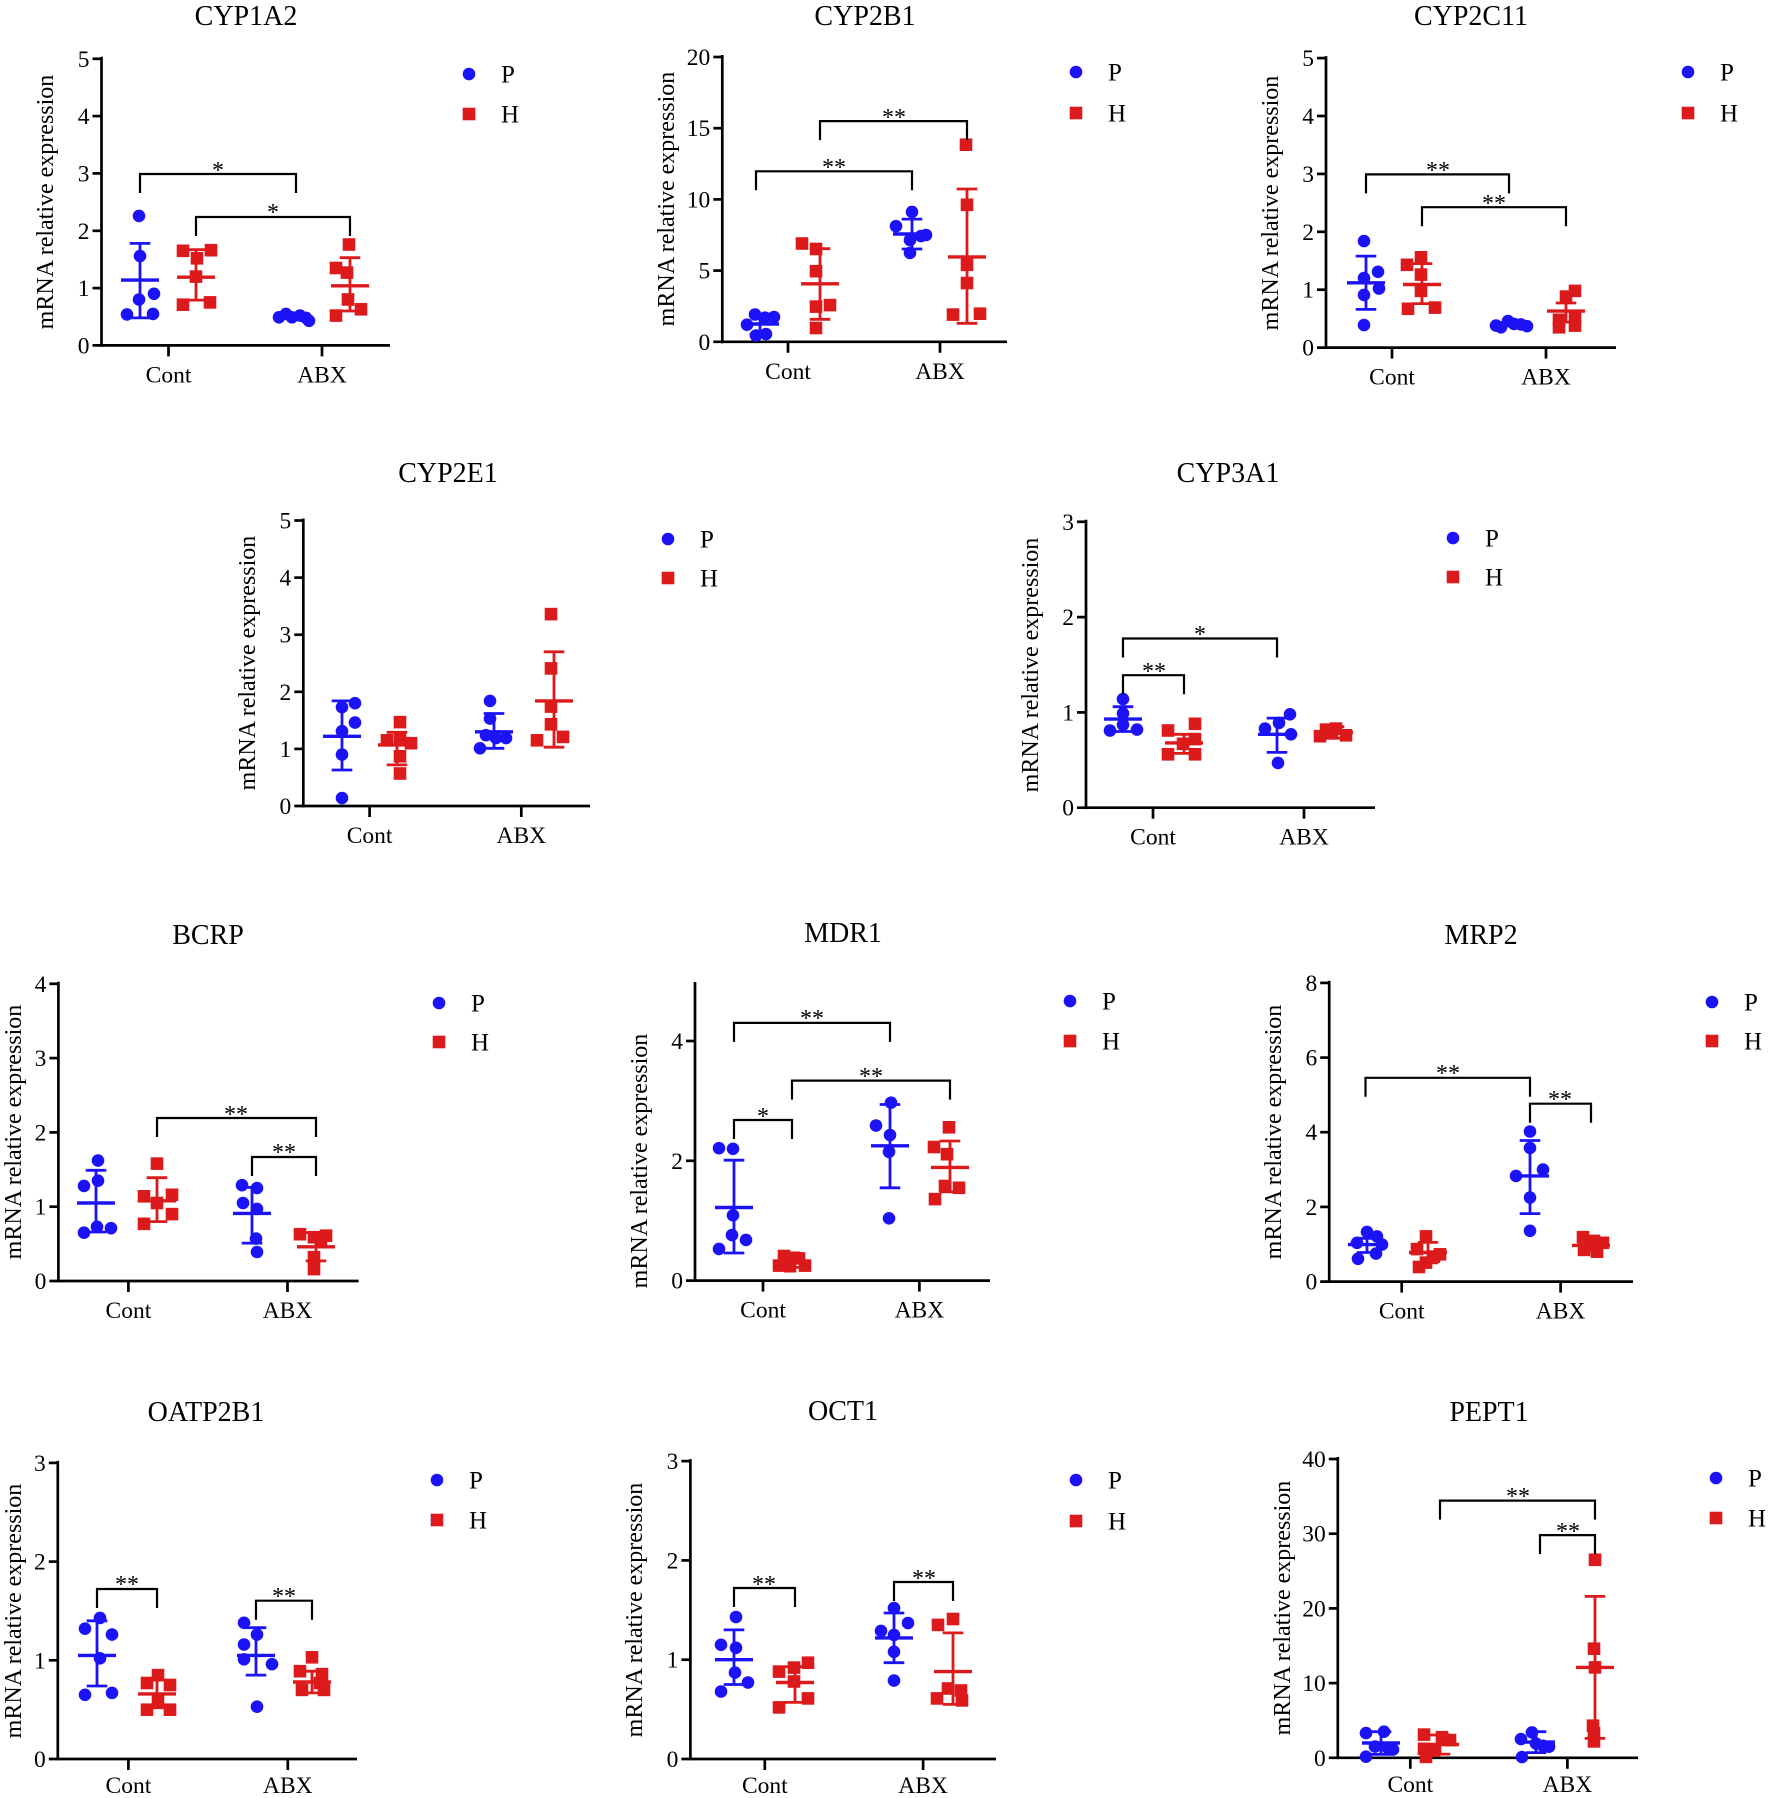 The height and width of the screenshot is (1798, 1772). I want to click on svg-text: CYP1A2, so click(246, 16).